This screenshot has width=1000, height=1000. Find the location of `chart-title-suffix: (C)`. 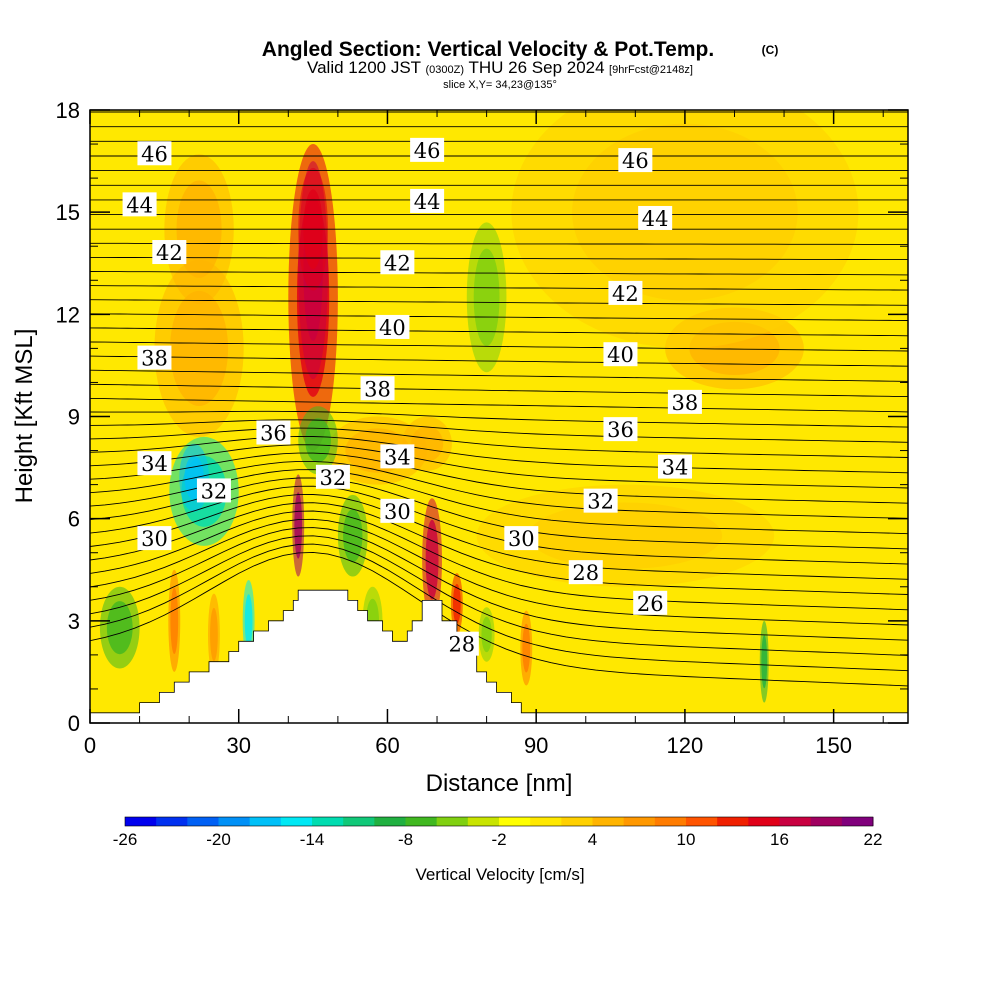

chart-title-suffix: (C) is located at coordinates (770, 50).